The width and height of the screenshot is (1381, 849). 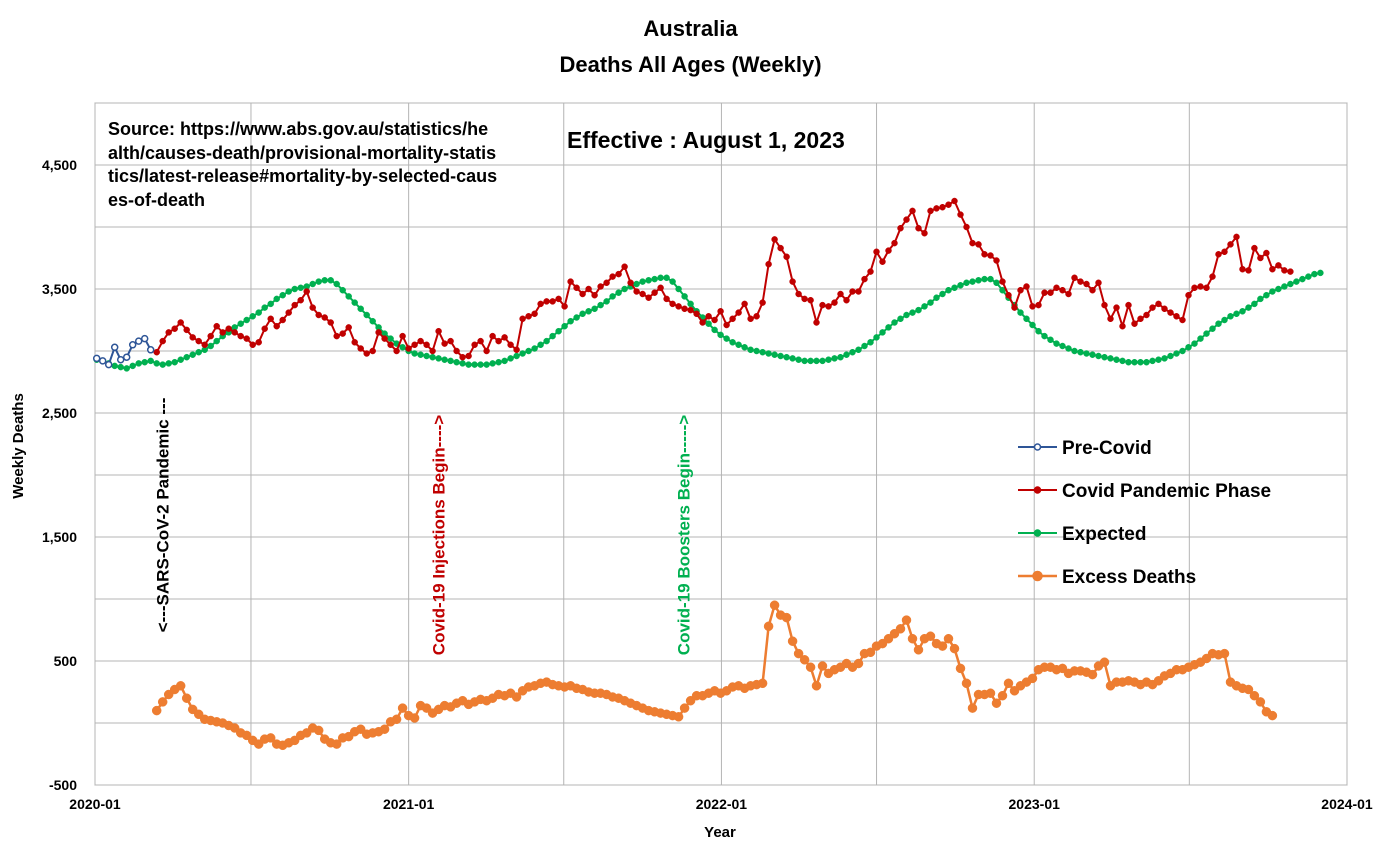 What do you see at coordinates (1104, 534) in the screenshot?
I see `legend-label: Expected` at bounding box center [1104, 534].